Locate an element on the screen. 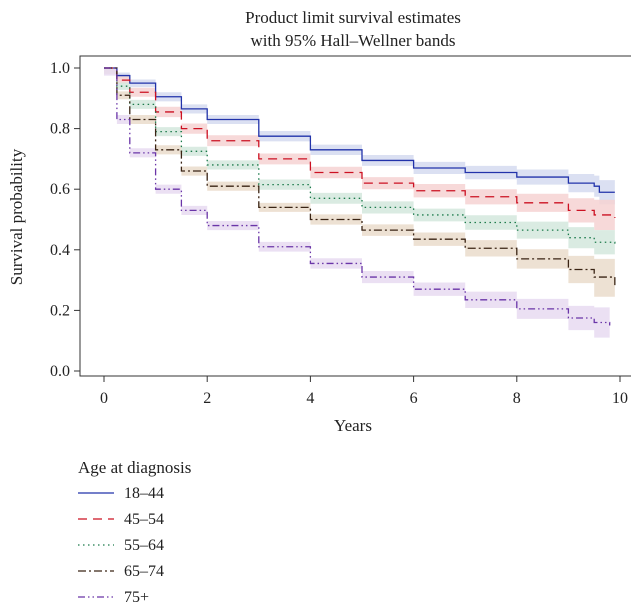 This screenshot has height=611, width=631. x-tick-label: 0 is located at coordinates (104, 398).